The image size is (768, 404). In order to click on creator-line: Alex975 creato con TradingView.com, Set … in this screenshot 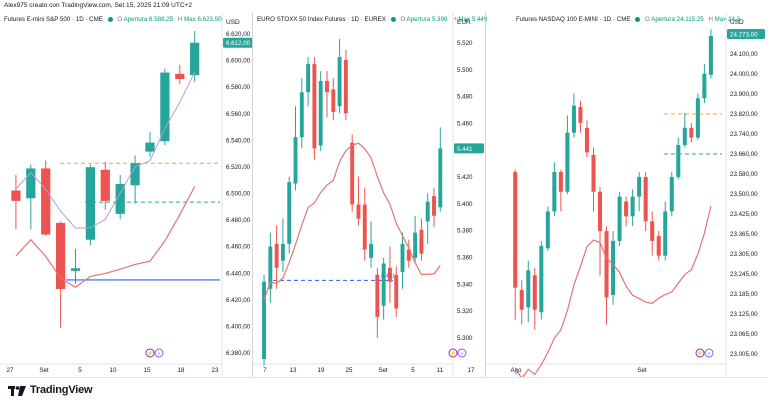, I will do `click(98, 5)`.